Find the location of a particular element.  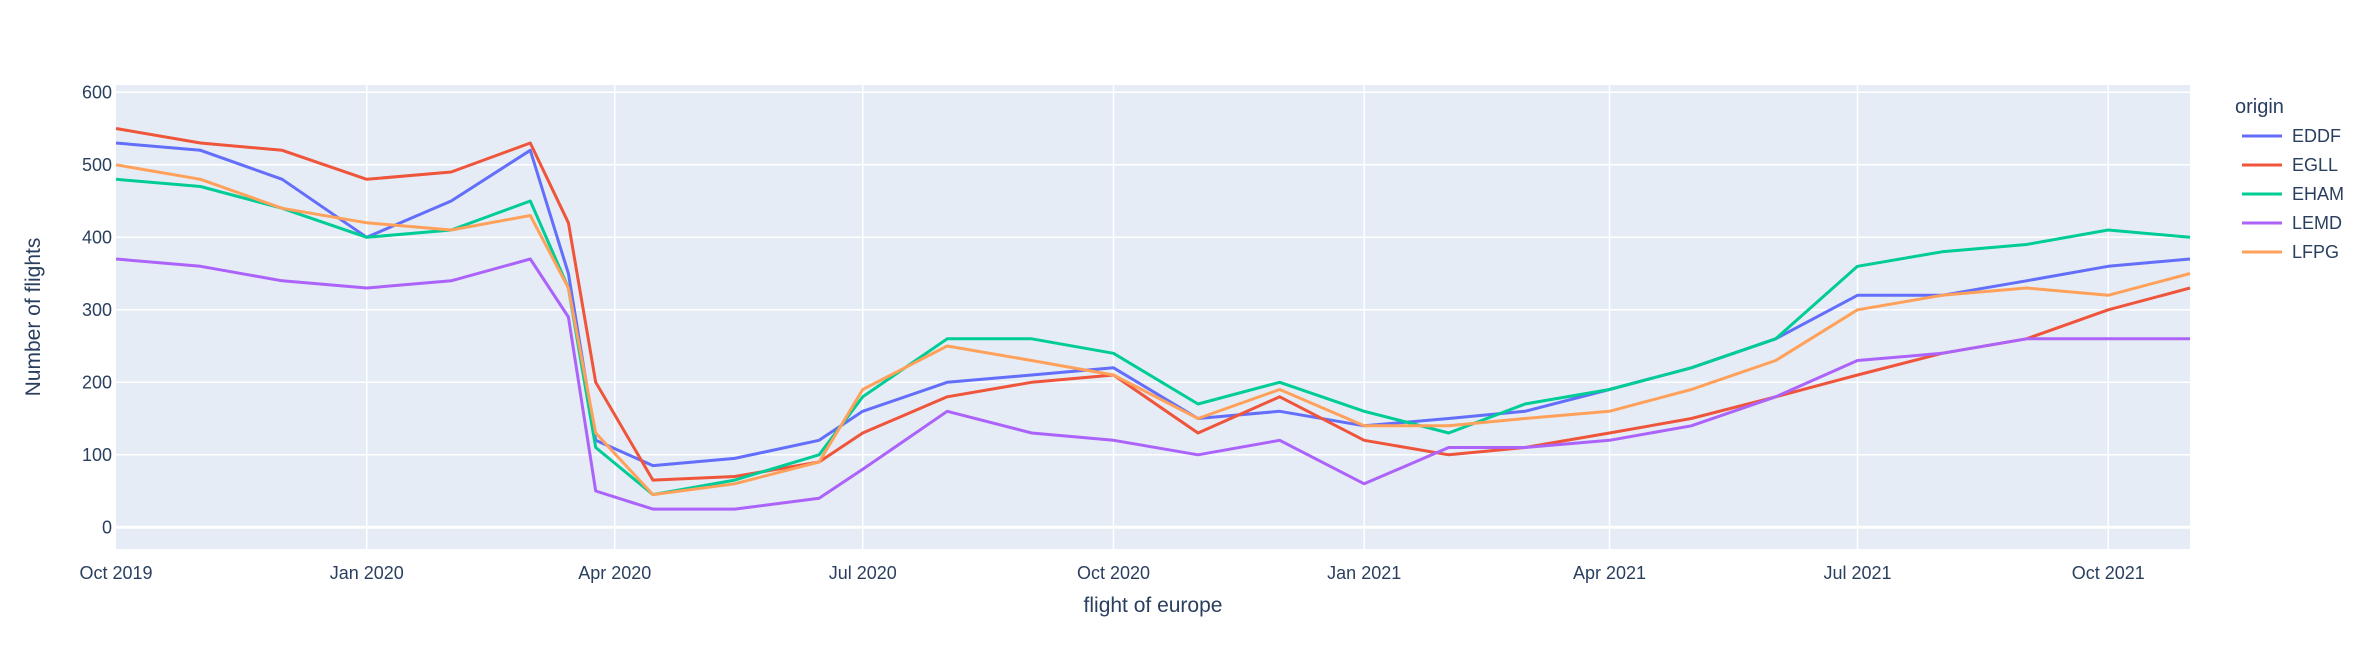

x-tick-label: Apr 2020 is located at coordinates (614, 573).